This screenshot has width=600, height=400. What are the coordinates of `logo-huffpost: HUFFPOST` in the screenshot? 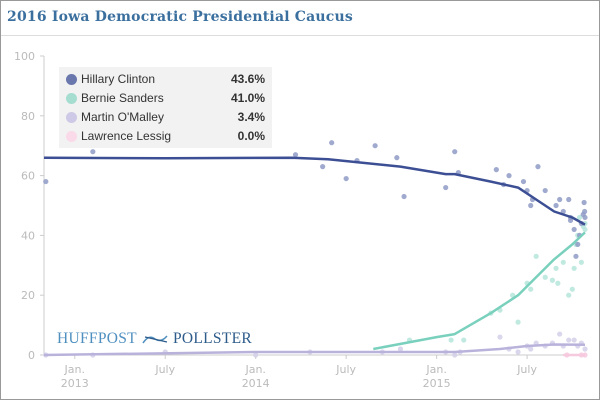 It's located at (97, 338).